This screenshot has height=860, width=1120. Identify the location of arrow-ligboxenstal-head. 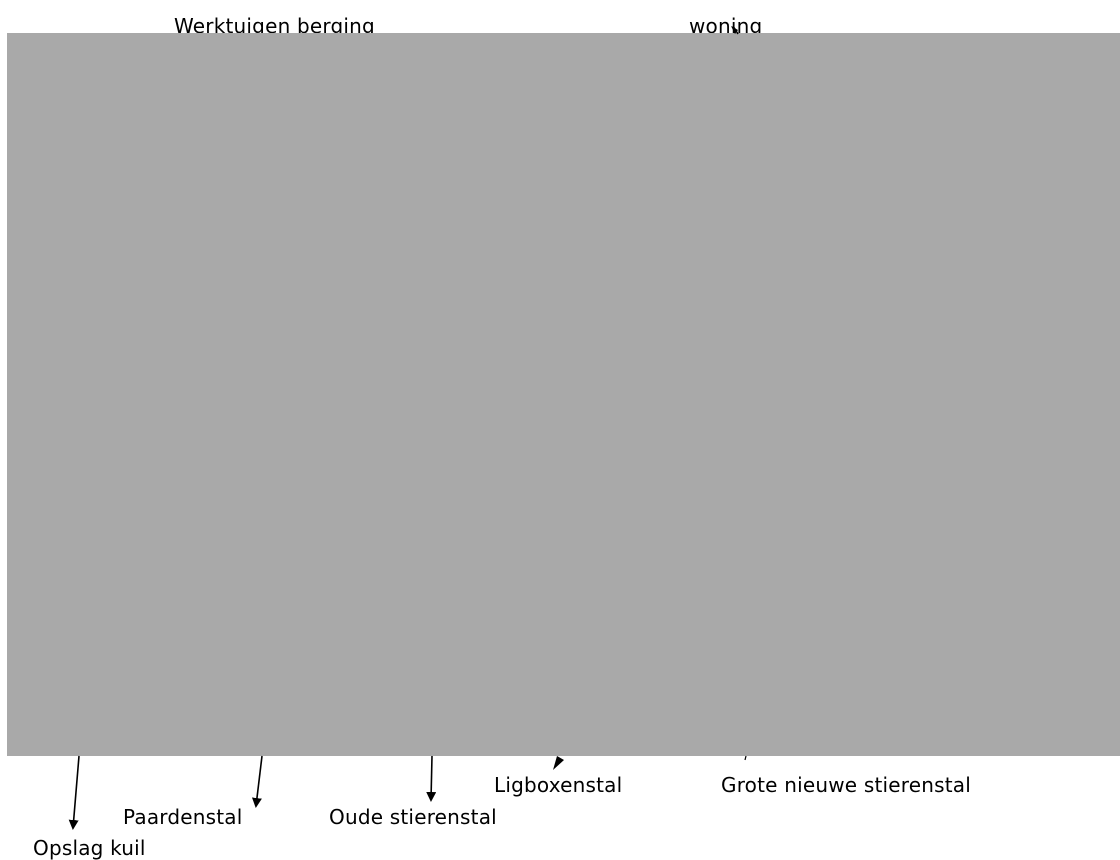
(558, 763).